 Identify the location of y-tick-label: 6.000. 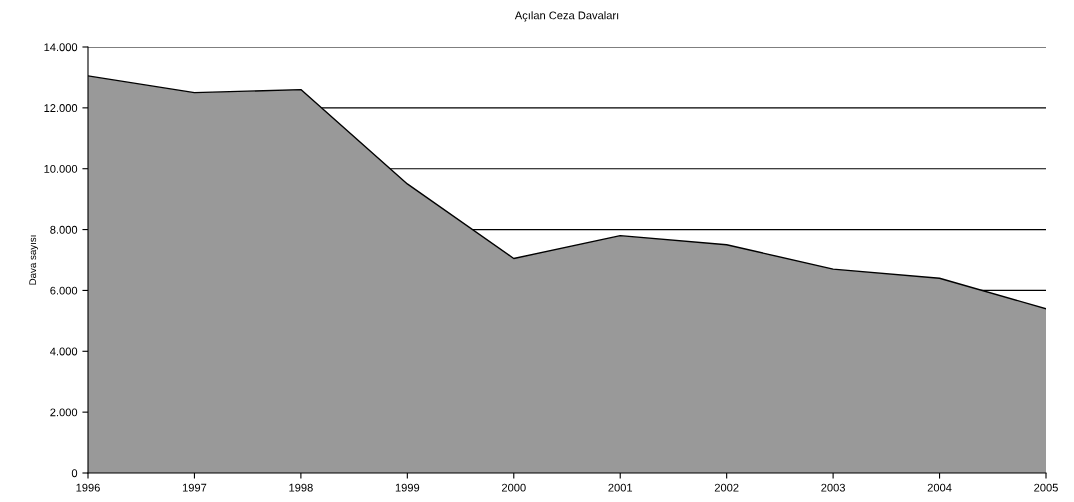
(64, 290).